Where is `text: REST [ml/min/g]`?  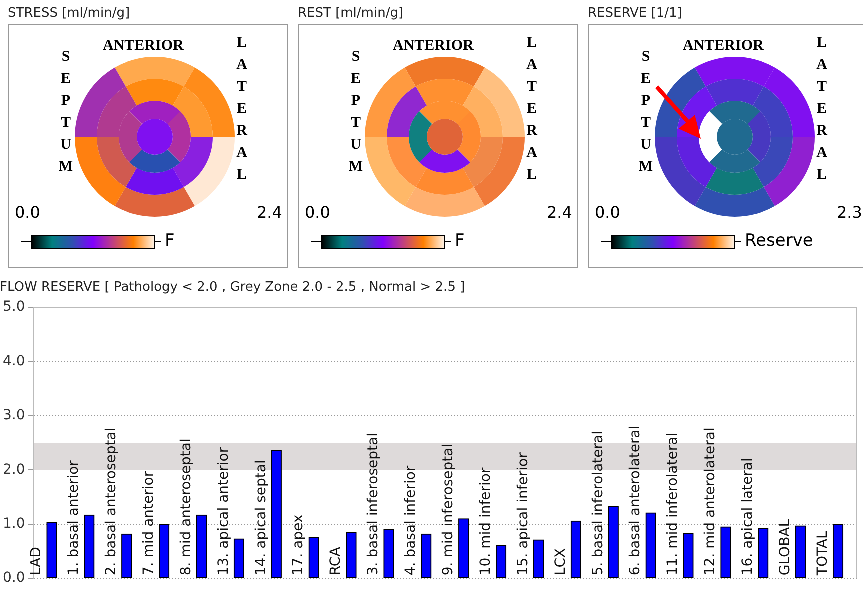 text: REST [ml/min/g] is located at coordinates (351, 13).